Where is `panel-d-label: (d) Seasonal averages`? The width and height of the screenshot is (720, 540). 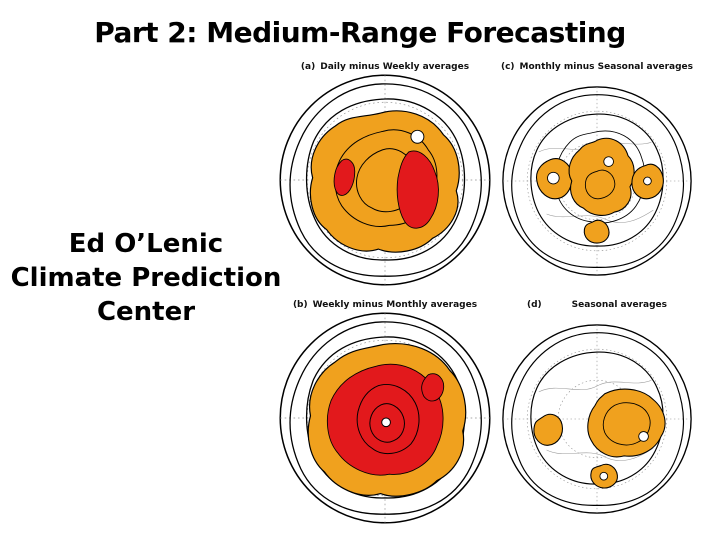 panel-d-label: (d) Seasonal averages is located at coordinates (597, 305).